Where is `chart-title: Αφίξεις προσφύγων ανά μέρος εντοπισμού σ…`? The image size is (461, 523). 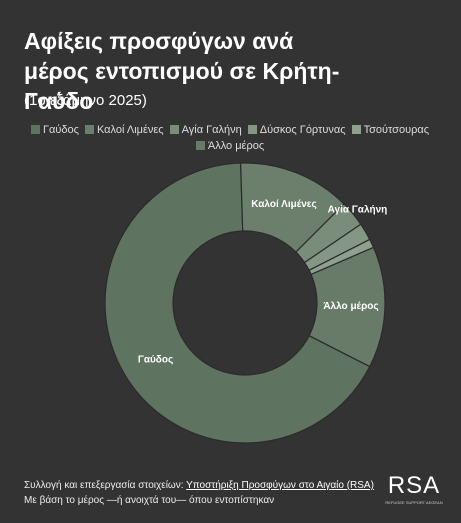
chart-title: Αφίξεις προσφύγων ανά μέρος εντοπισμού σ… is located at coordinates (182, 71).